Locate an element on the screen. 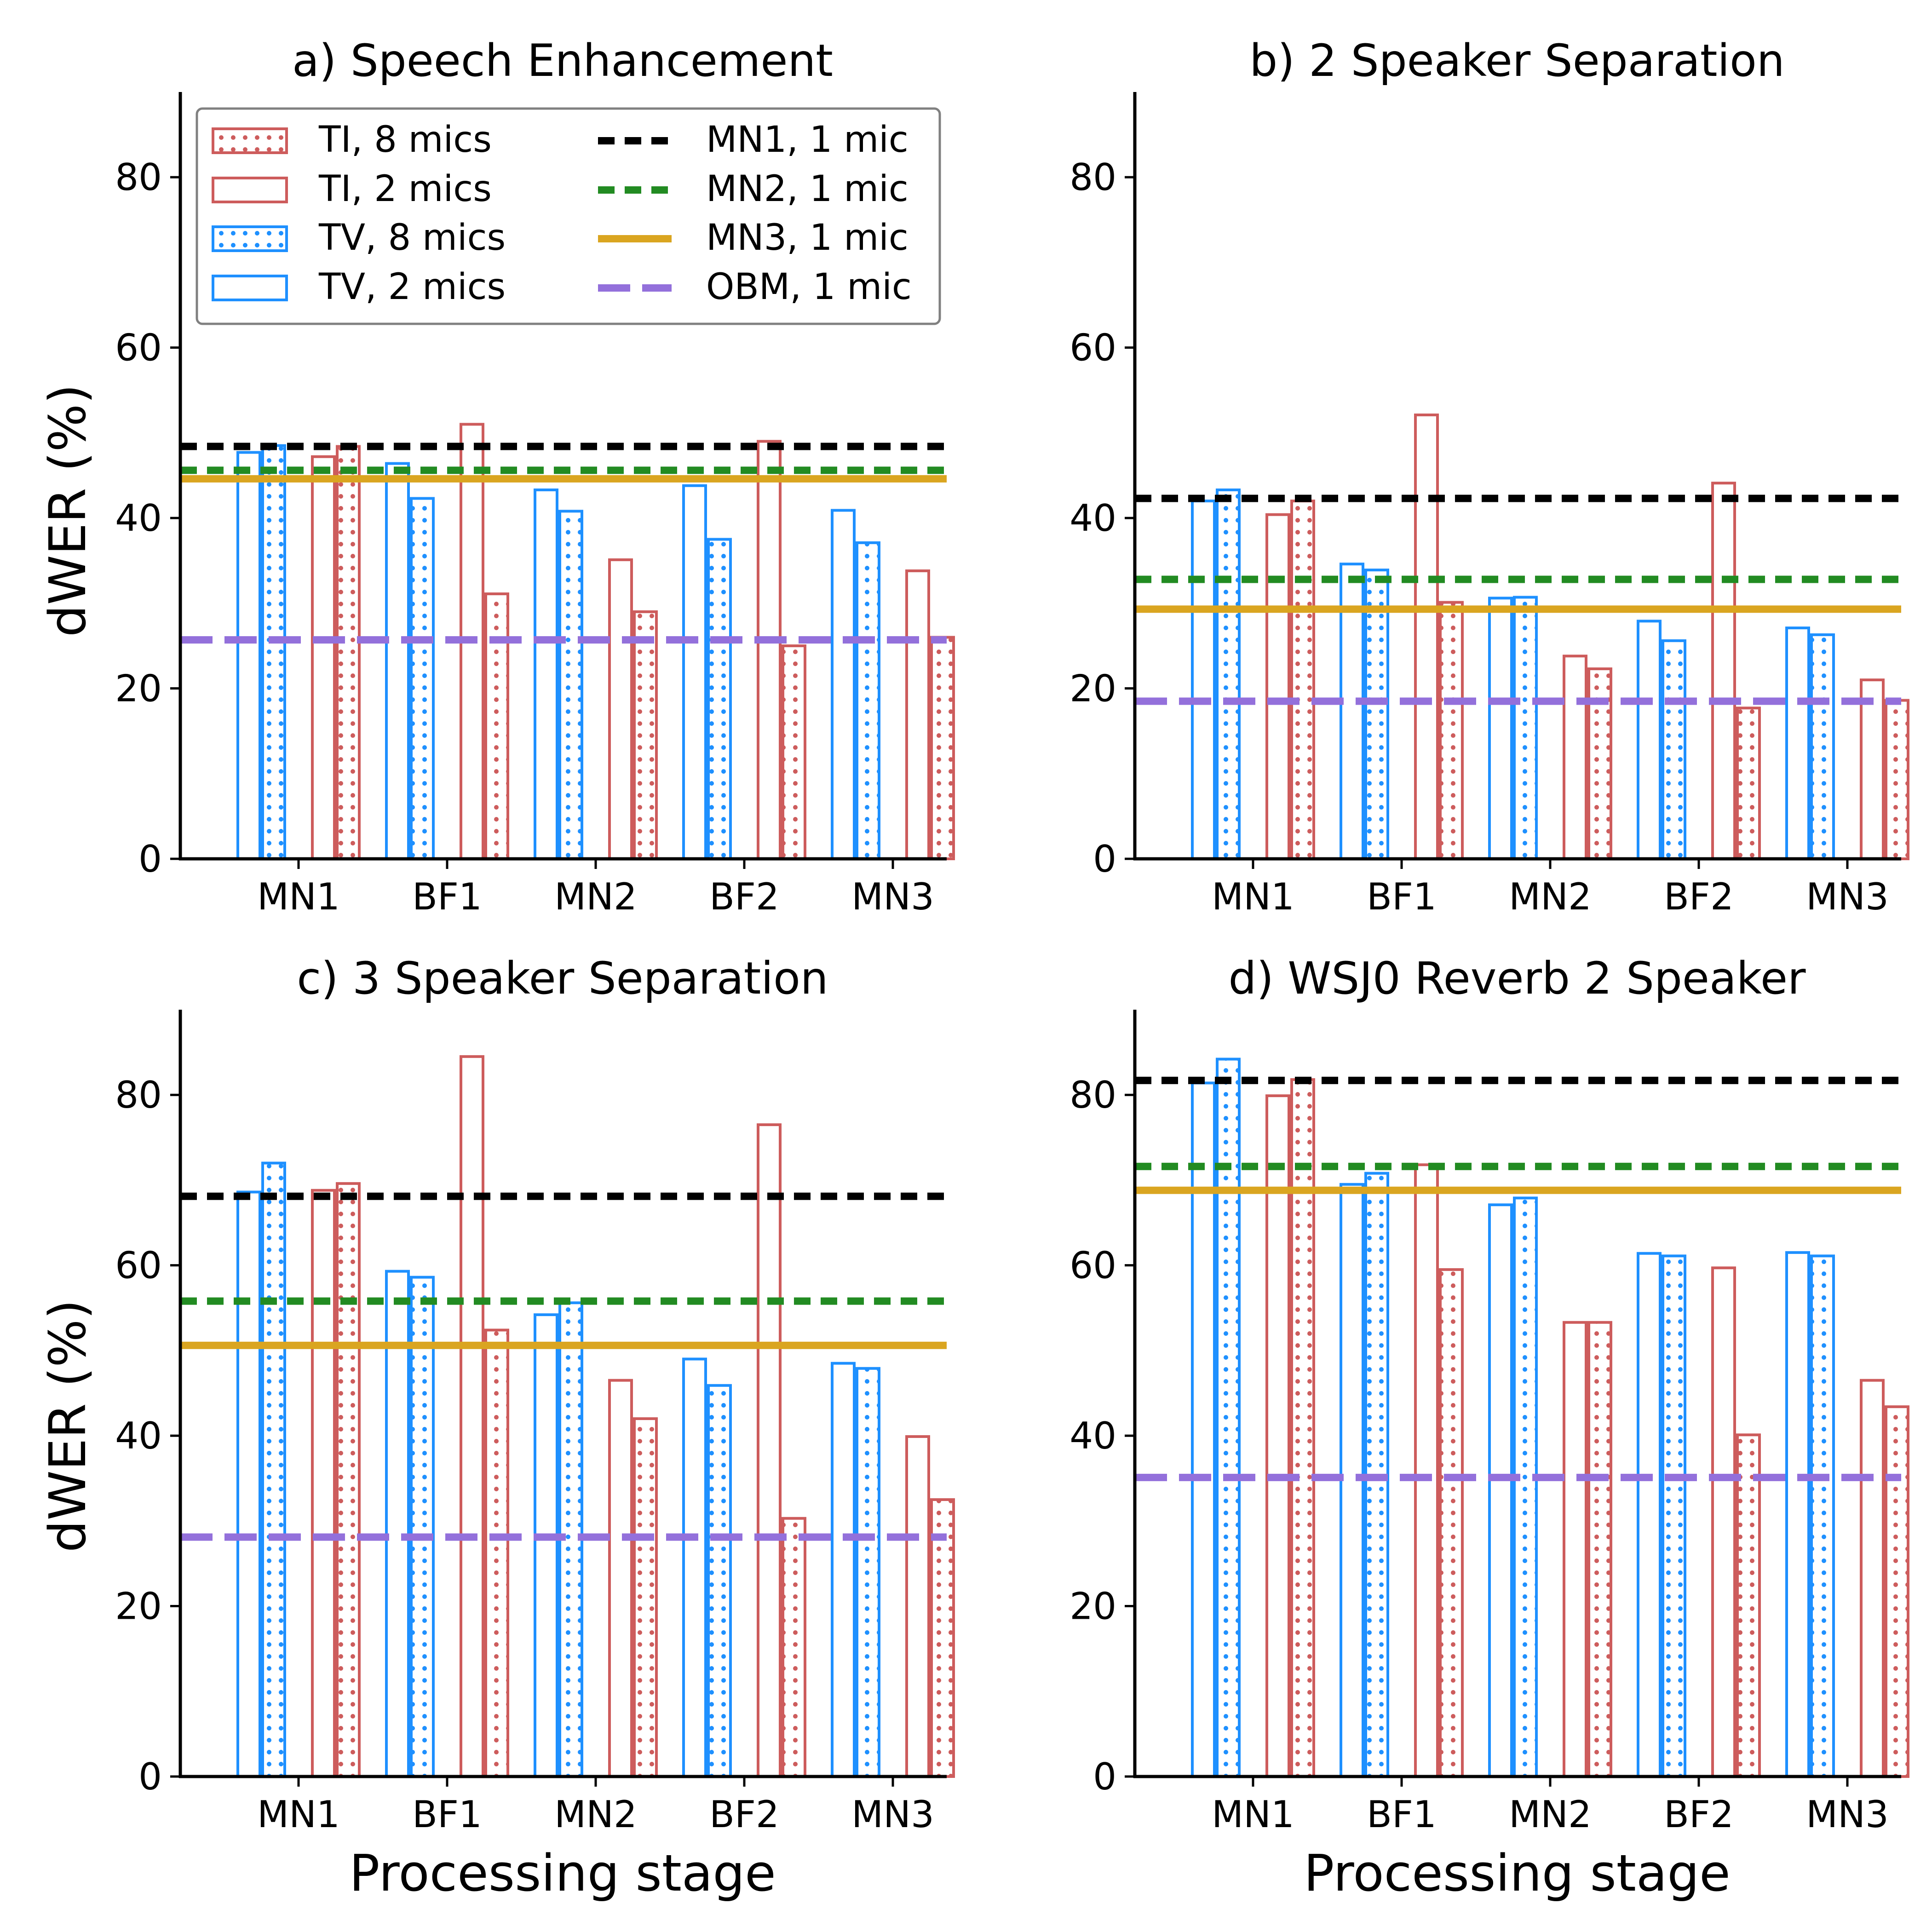  legend-label-mn2: MN2, 1 mic is located at coordinates (807, 189).